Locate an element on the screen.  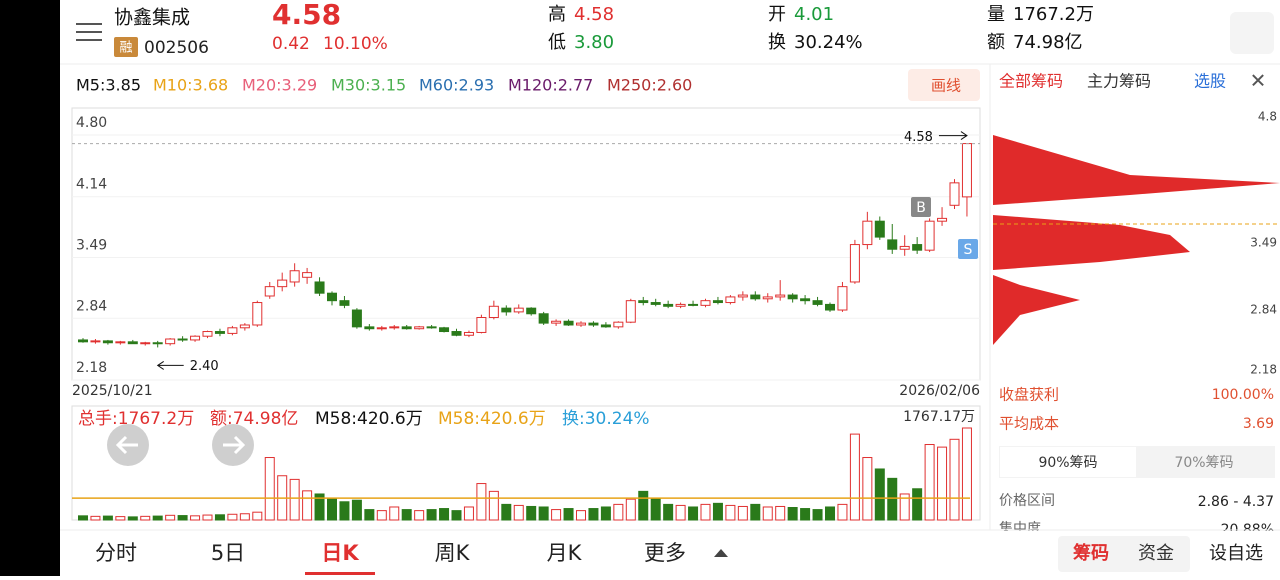
draw-button is located at coordinates (944, 85).